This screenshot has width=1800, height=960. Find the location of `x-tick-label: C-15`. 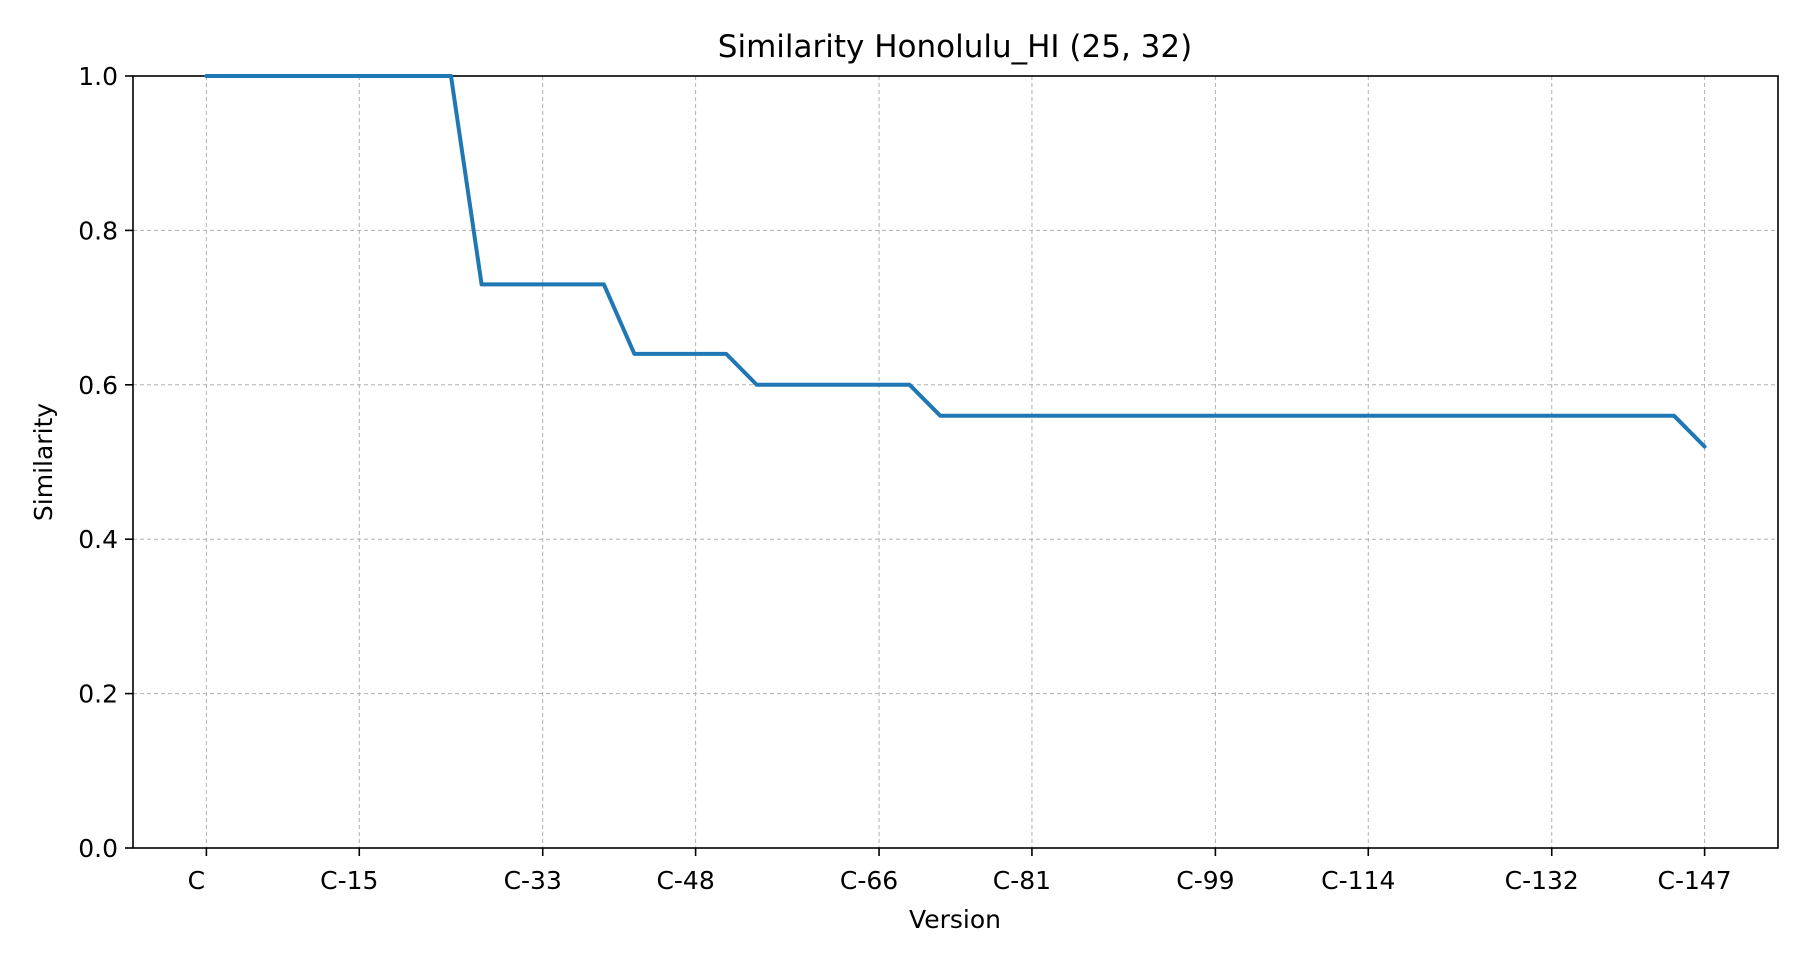

x-tick-label: C-15 is located at coordinates (349, 880).